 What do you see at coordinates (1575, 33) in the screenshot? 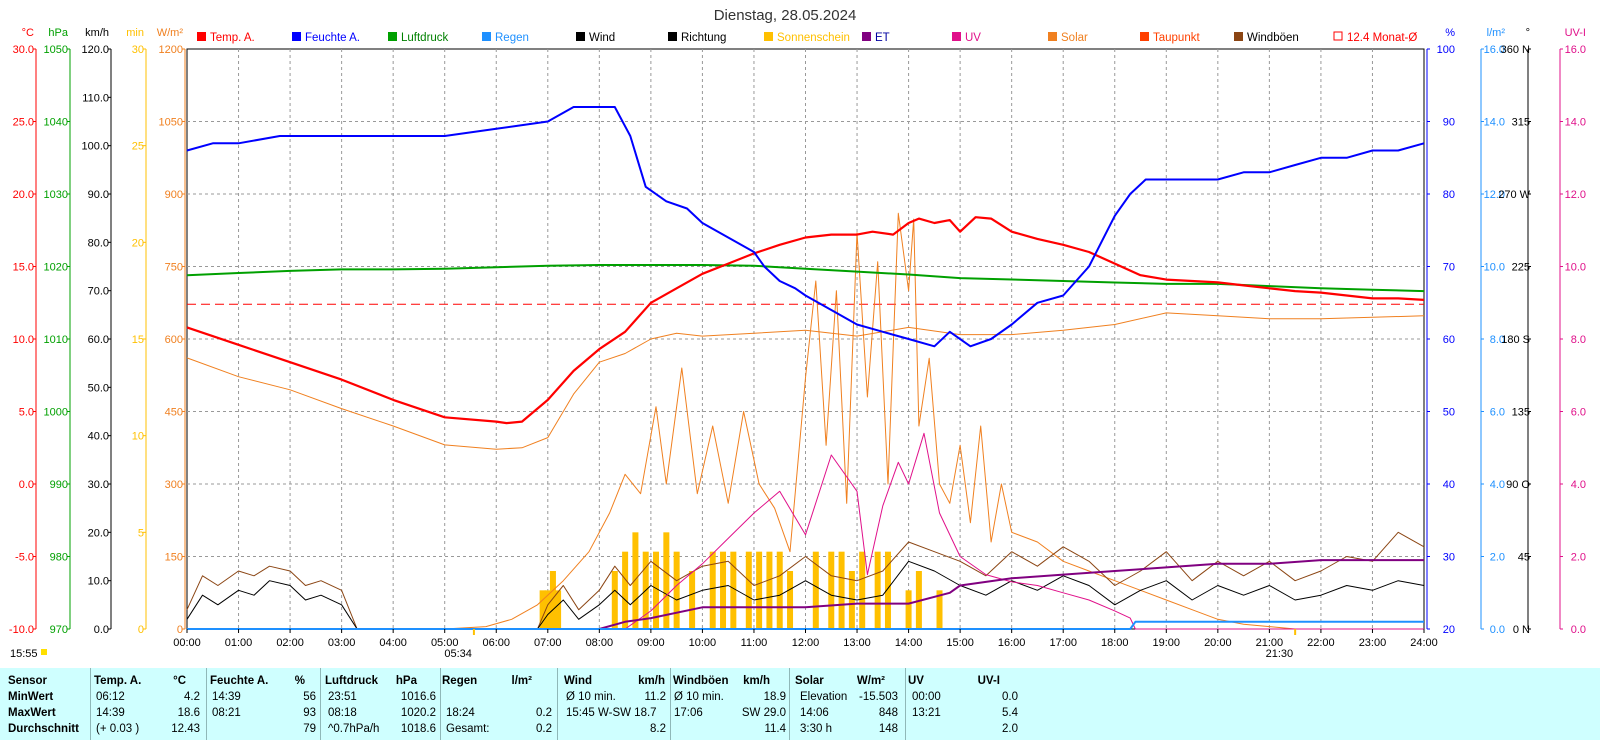
I see `axis-unit-uv: UV-I` at bounding box center [1575, 33].